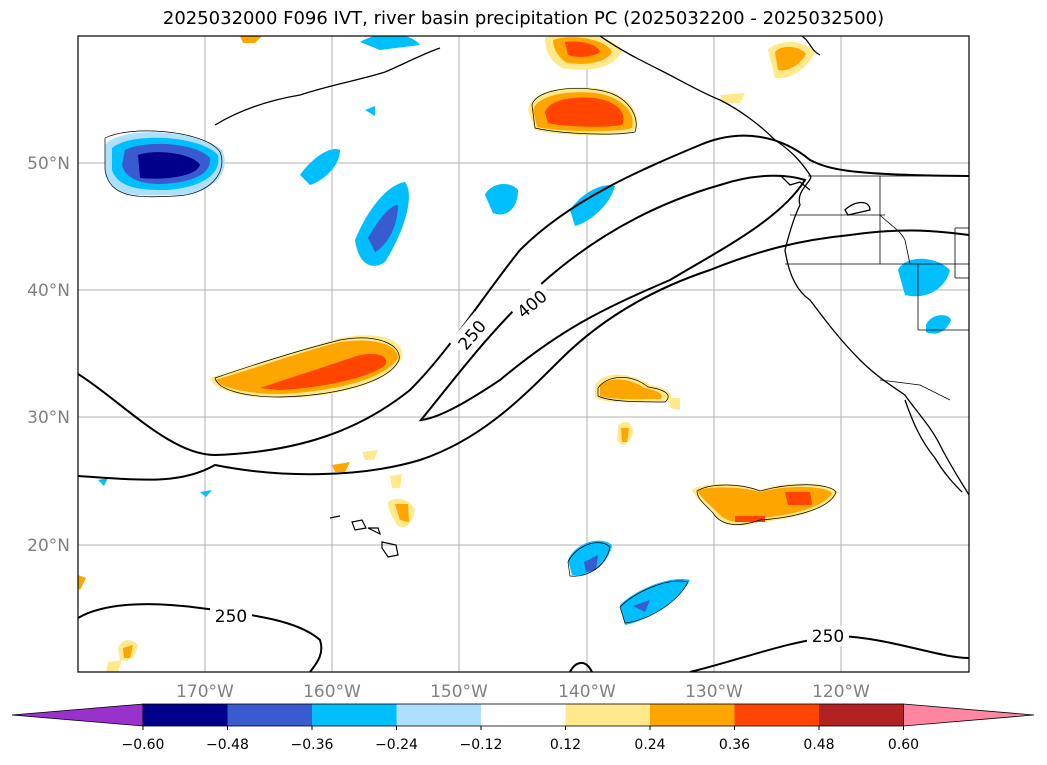 The height and width of the screenshot is (765, 1047). Describe the element at coordinates (734, 745) in the screenshot. I see `colorbar-tick-label: 0.36` at that location.